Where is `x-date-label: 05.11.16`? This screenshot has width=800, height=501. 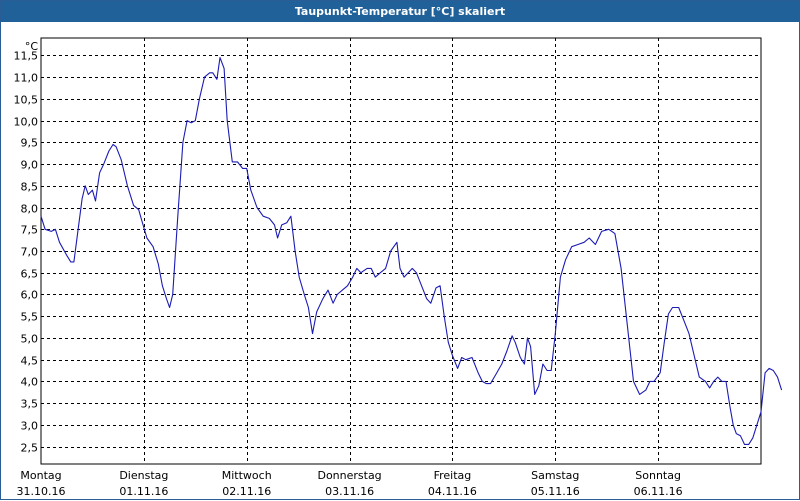
x-date-label: 05.11.16 is located at coordinates (555, 491).